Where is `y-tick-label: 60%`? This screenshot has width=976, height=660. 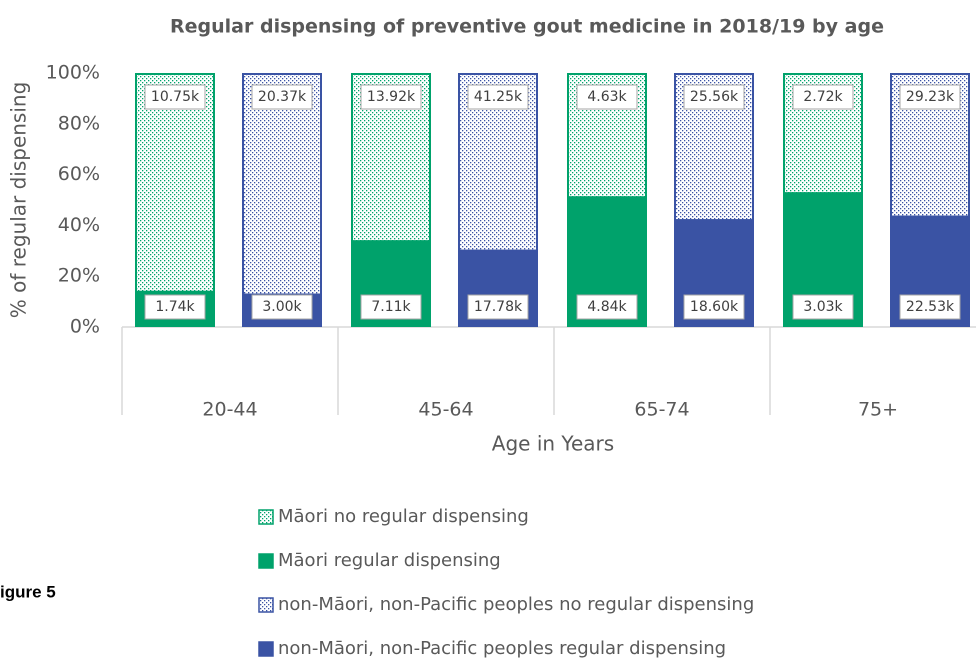 y-tick-label: 60% is located at coordinates (79, 174).